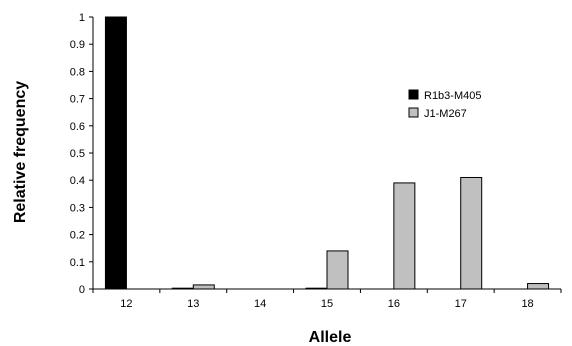 The height and width of the screenshot is (346, 572). Describe the element at coordinates (327, 304) in the screenshot. I see `x-tick-label: 15` at that location.